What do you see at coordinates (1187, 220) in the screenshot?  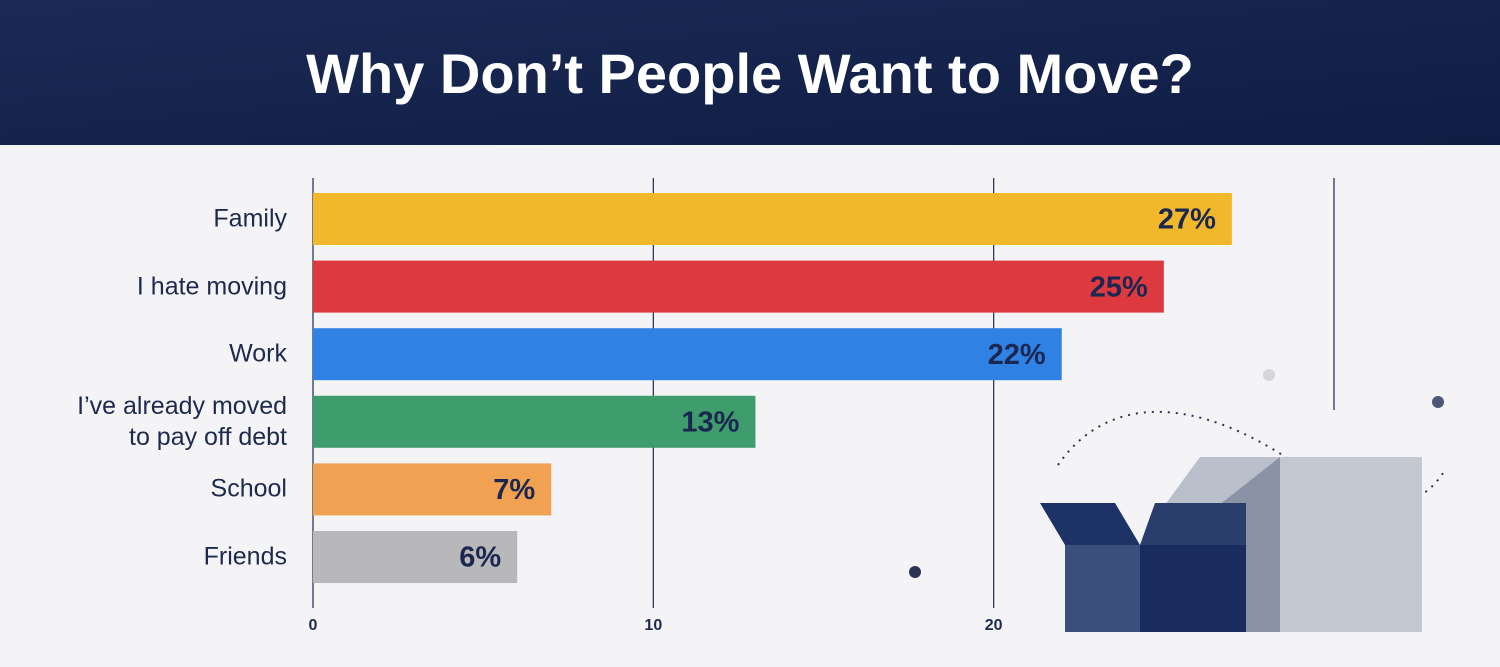 I see `value-label: 27%` at bounding box center [1187, 220].